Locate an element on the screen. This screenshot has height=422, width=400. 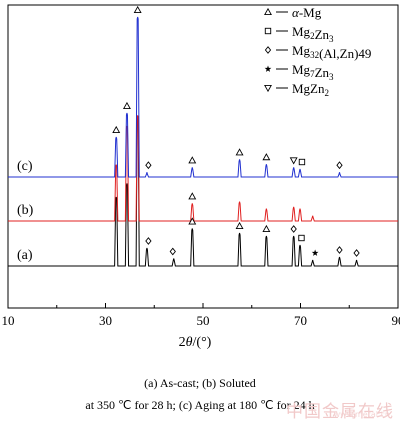
legend-label: Mg7Zn3 is located at coordinates (313, 72).